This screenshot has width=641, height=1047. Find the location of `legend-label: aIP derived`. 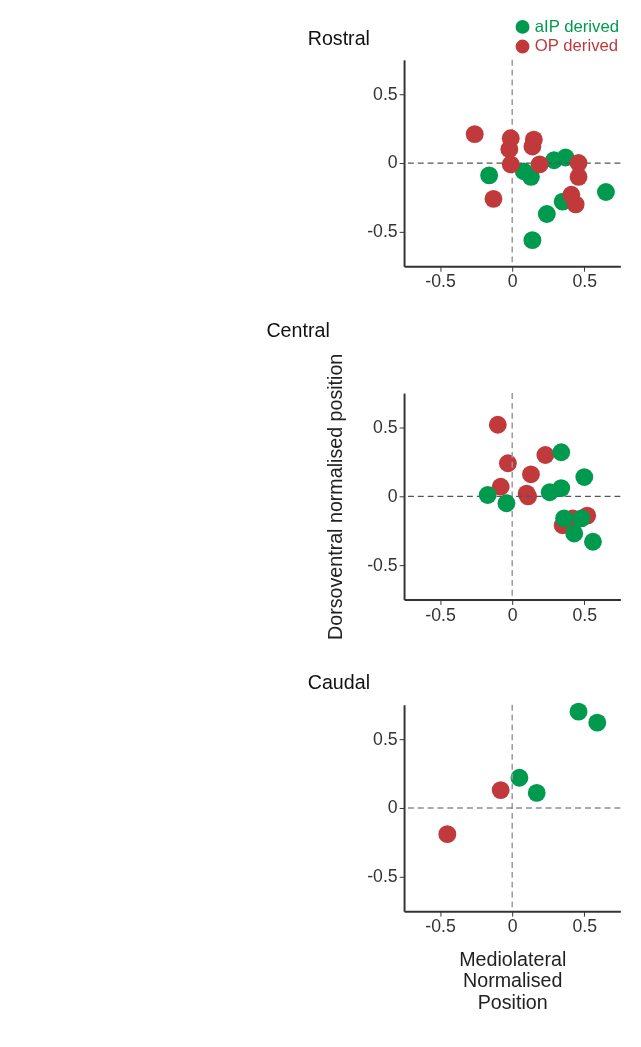

legend-label: aIP derived is located at coordinates (577, 26).